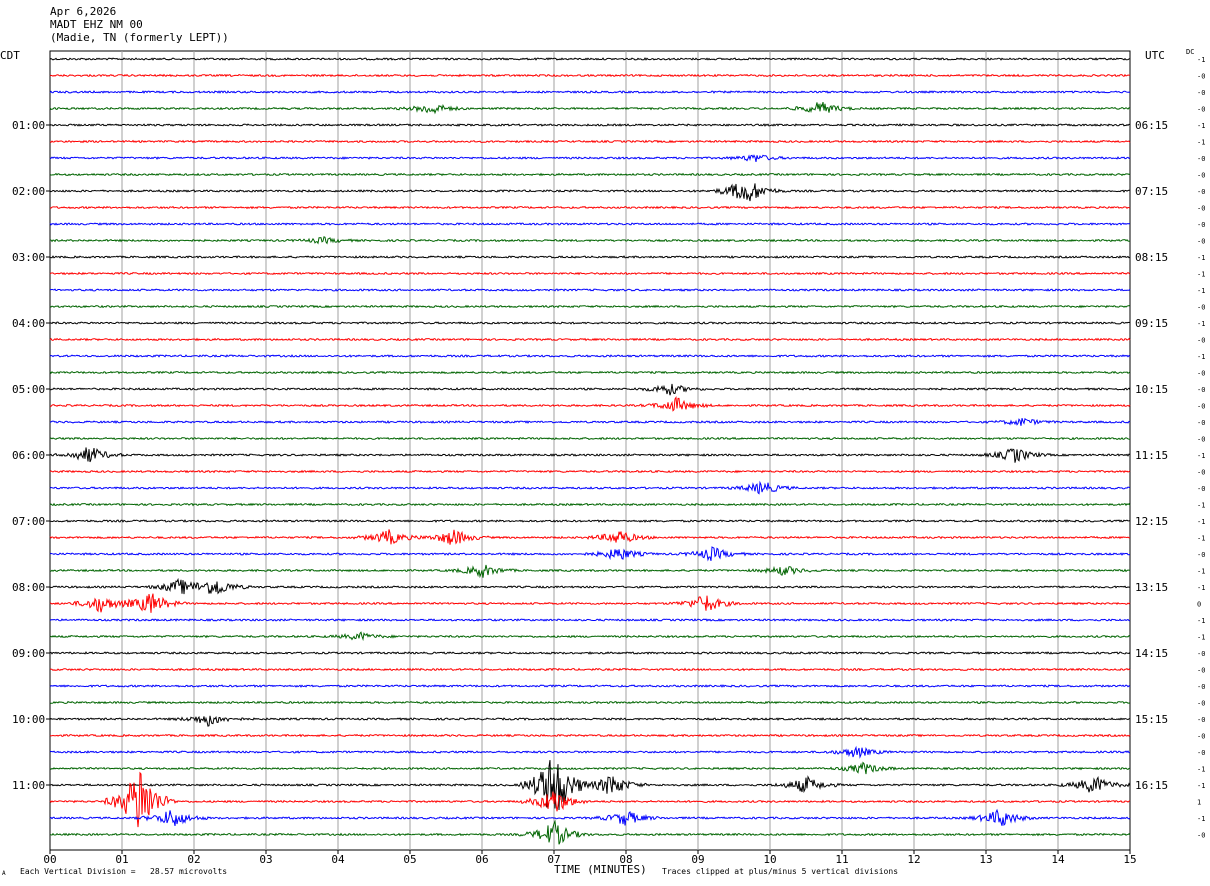 The image size is (1210, 886). Describe the element at coordinates (1151, 785) in the screenshot. I see `right-hour-label: 16:15` at that location.